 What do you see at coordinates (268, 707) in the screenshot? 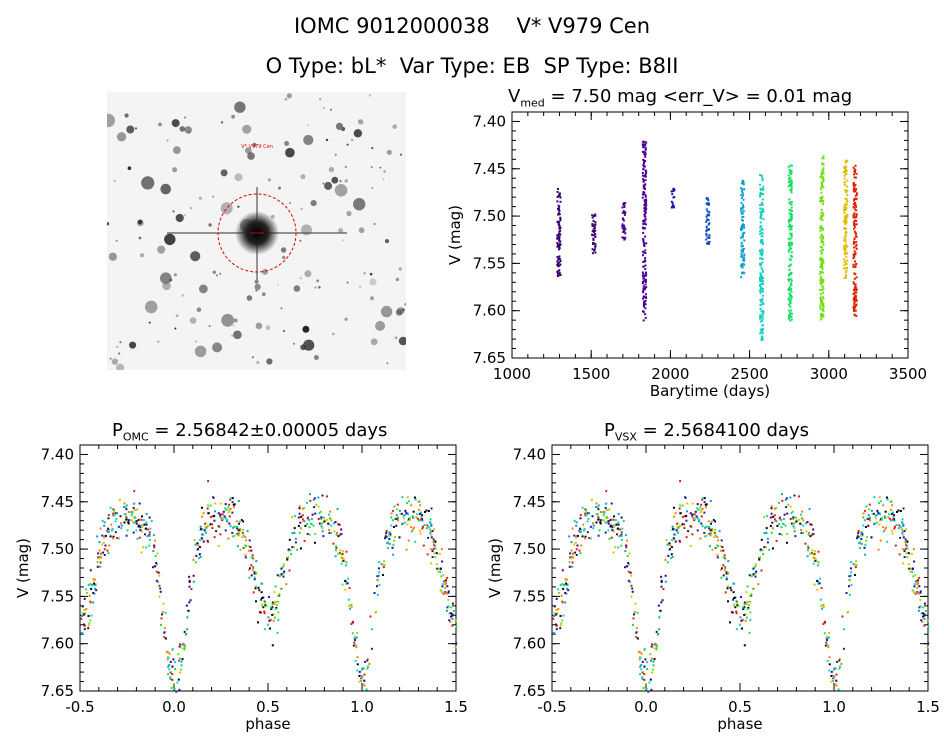
I see `omc-x-tick-label: 0.5` at bounding box center [268, 707].